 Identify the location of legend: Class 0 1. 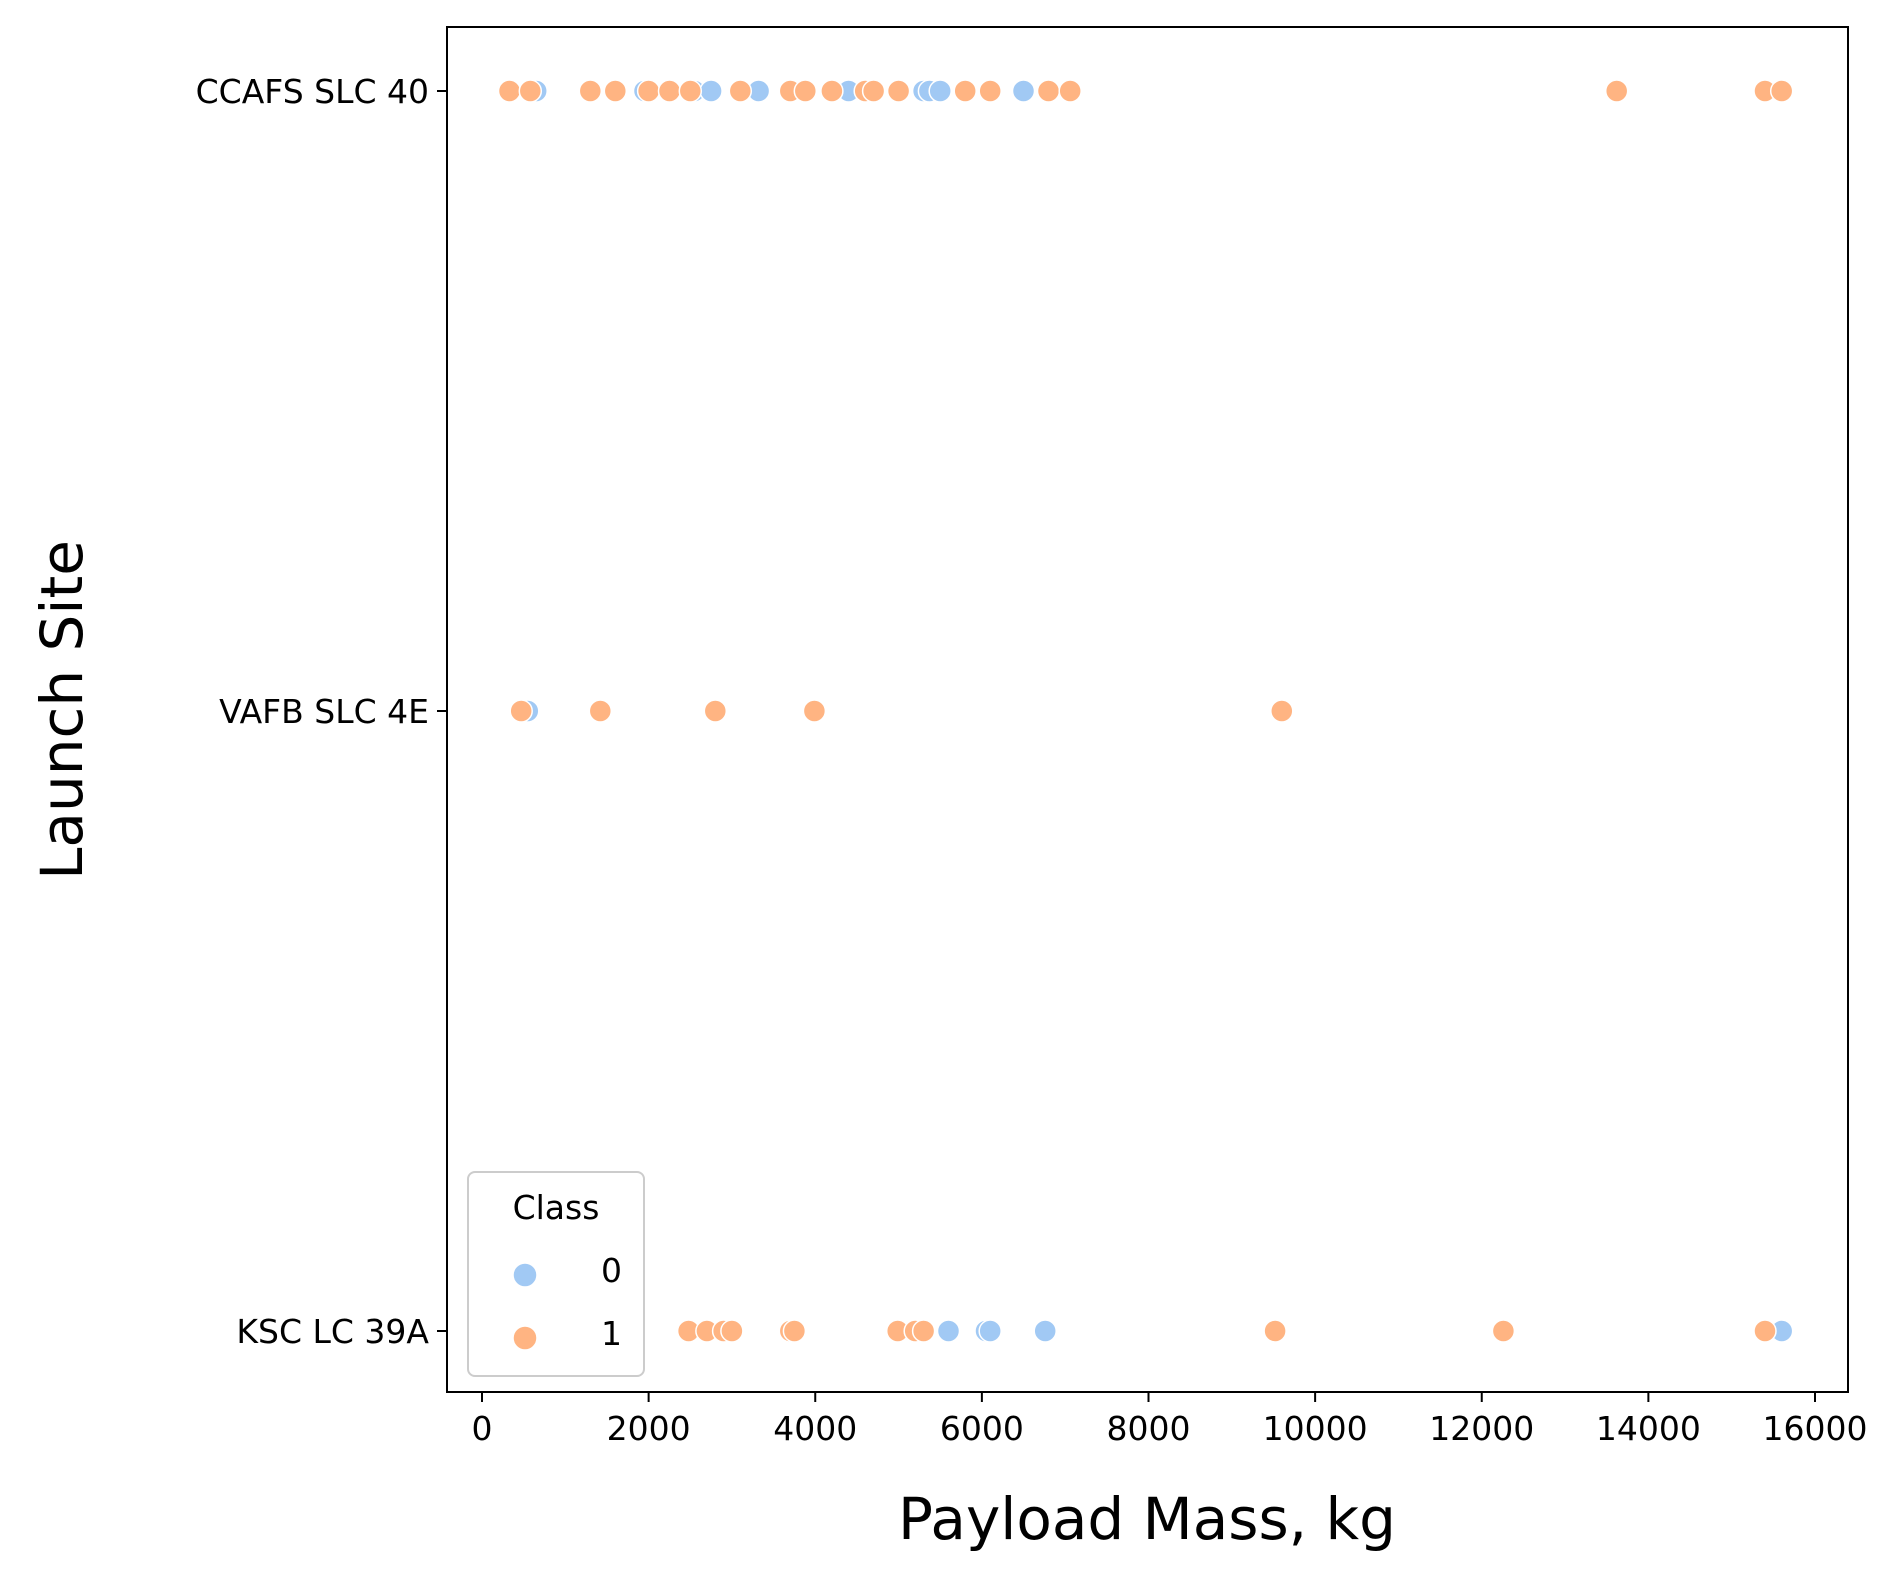
(556, 1274).